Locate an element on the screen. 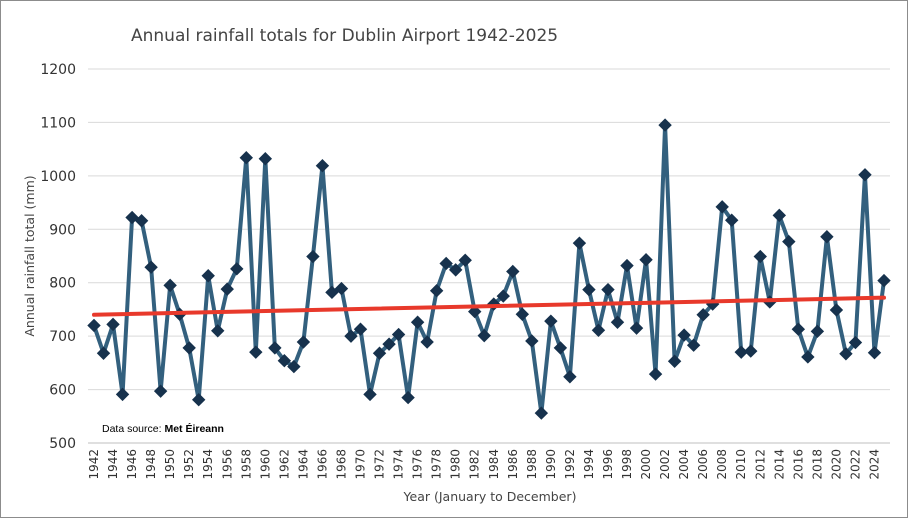  x-tick-label: 2024 is located at coordinates (874, 464).